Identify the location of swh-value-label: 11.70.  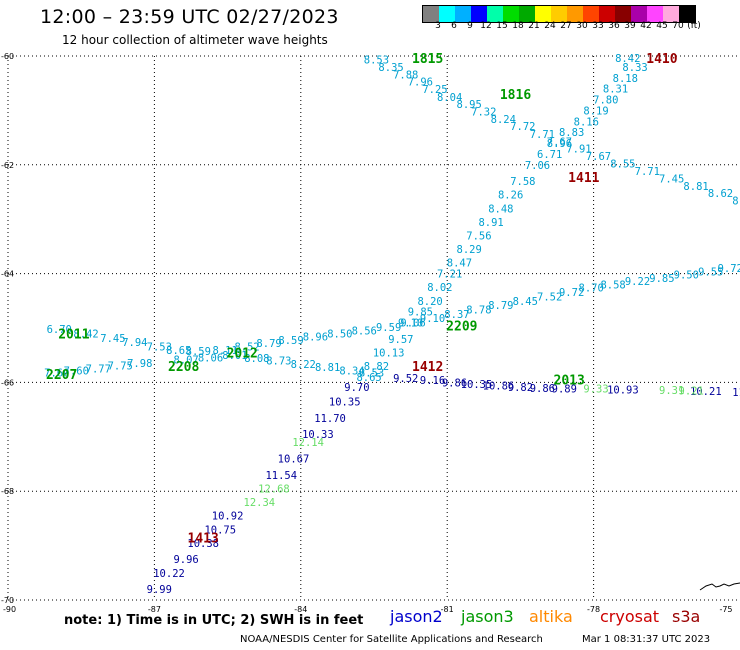
(330, 419).